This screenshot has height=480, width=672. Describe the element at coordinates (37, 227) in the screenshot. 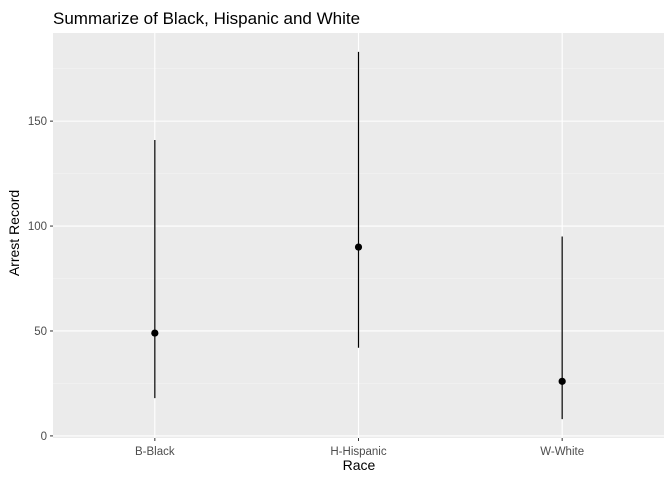

I see `y-tick-label: 100` at that location.